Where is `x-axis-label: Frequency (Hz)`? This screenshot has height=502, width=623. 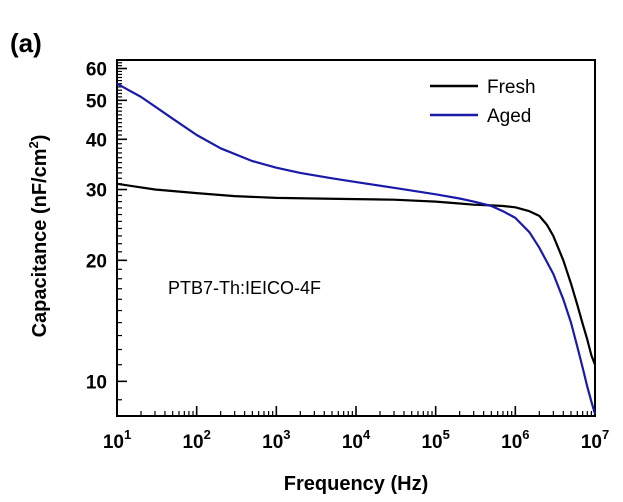 x-axis-label: Frequency (Hz) is located at coordinates (356, 484).